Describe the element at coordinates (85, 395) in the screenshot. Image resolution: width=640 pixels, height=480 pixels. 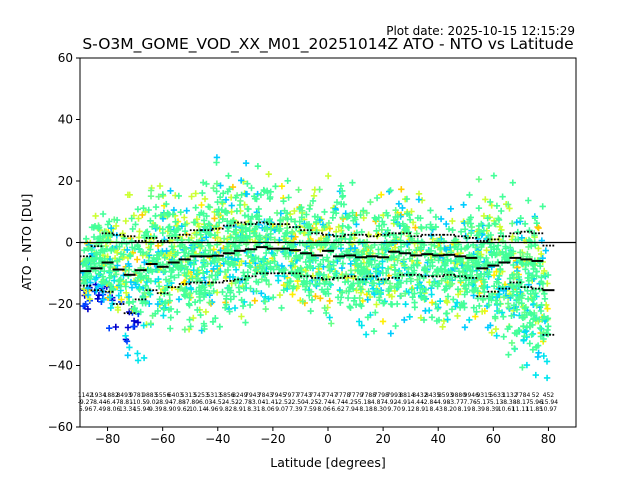
I see `bin-stat: 1142` at that location.